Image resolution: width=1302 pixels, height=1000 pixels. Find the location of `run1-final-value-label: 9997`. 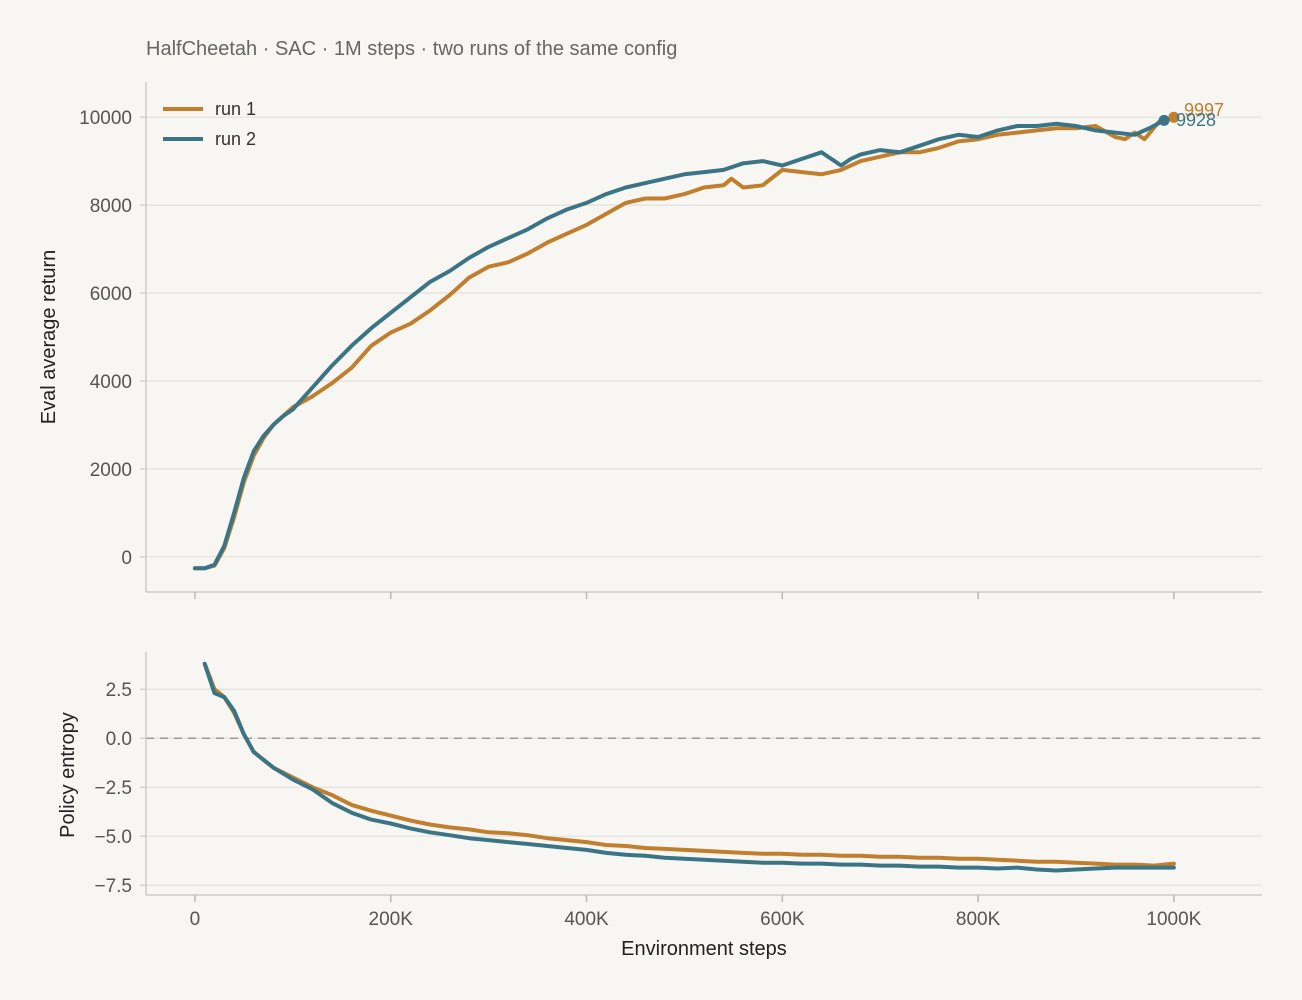

run1-final-value-label: 9997 is located at coordinates (1204, 110).